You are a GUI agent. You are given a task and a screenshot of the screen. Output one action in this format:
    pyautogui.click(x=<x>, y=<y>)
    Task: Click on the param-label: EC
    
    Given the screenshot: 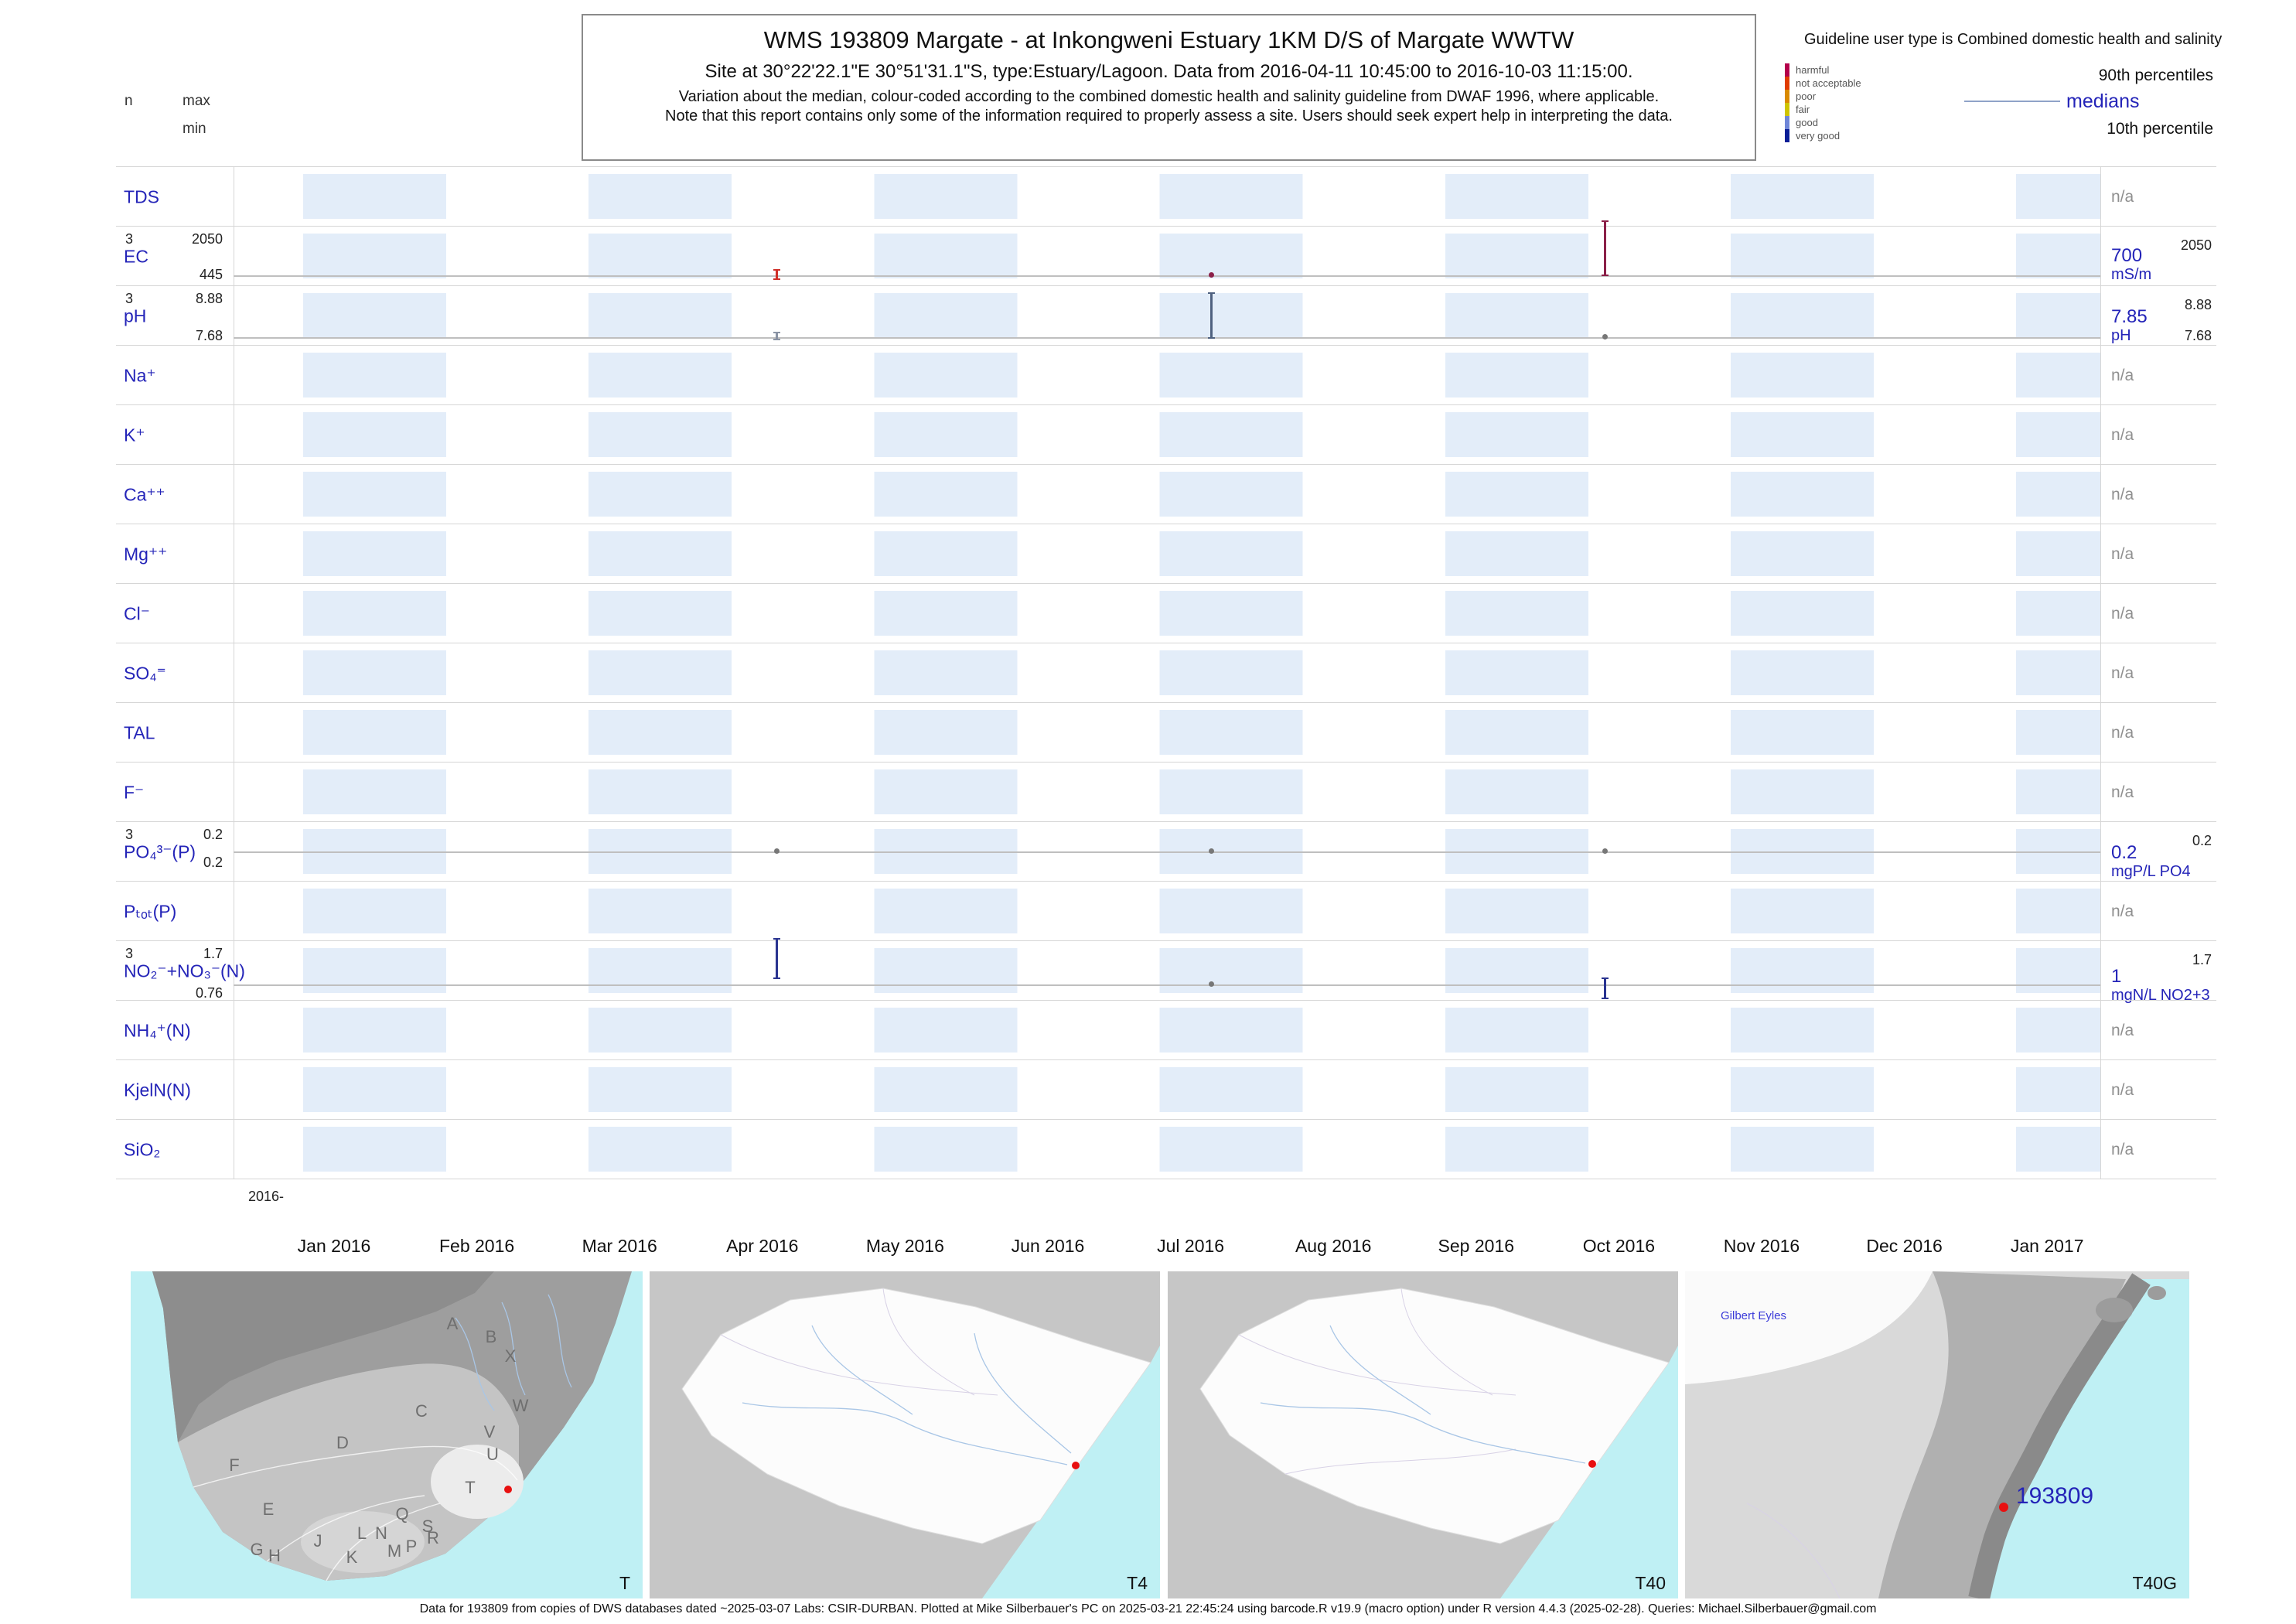 What is the action you would take?
    pyautogui.click(x=136, y=256)
    